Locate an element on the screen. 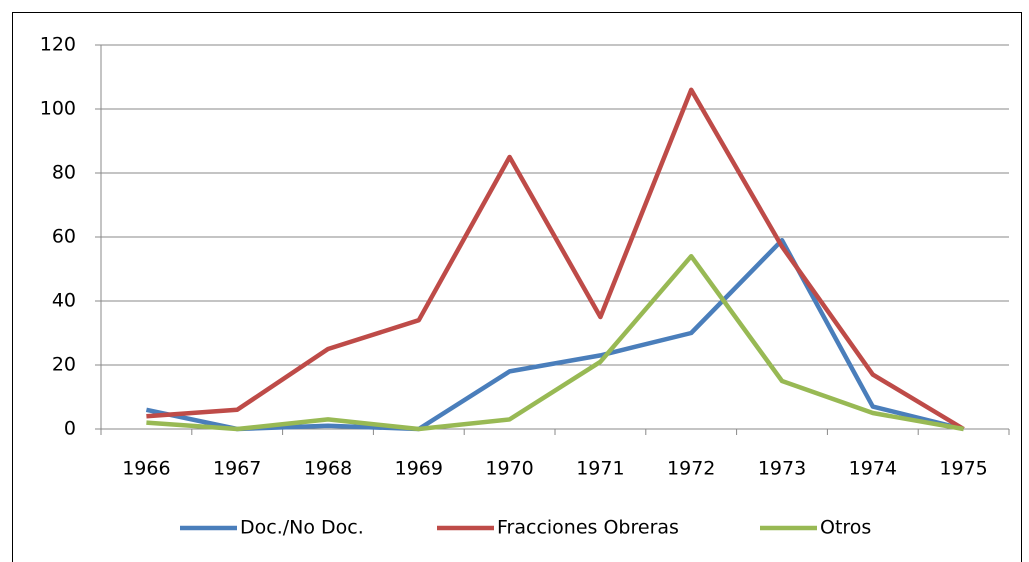 This screenshot has width=1029, height=562. x-tick-label: 1971 is located at coordinates (600, 469).